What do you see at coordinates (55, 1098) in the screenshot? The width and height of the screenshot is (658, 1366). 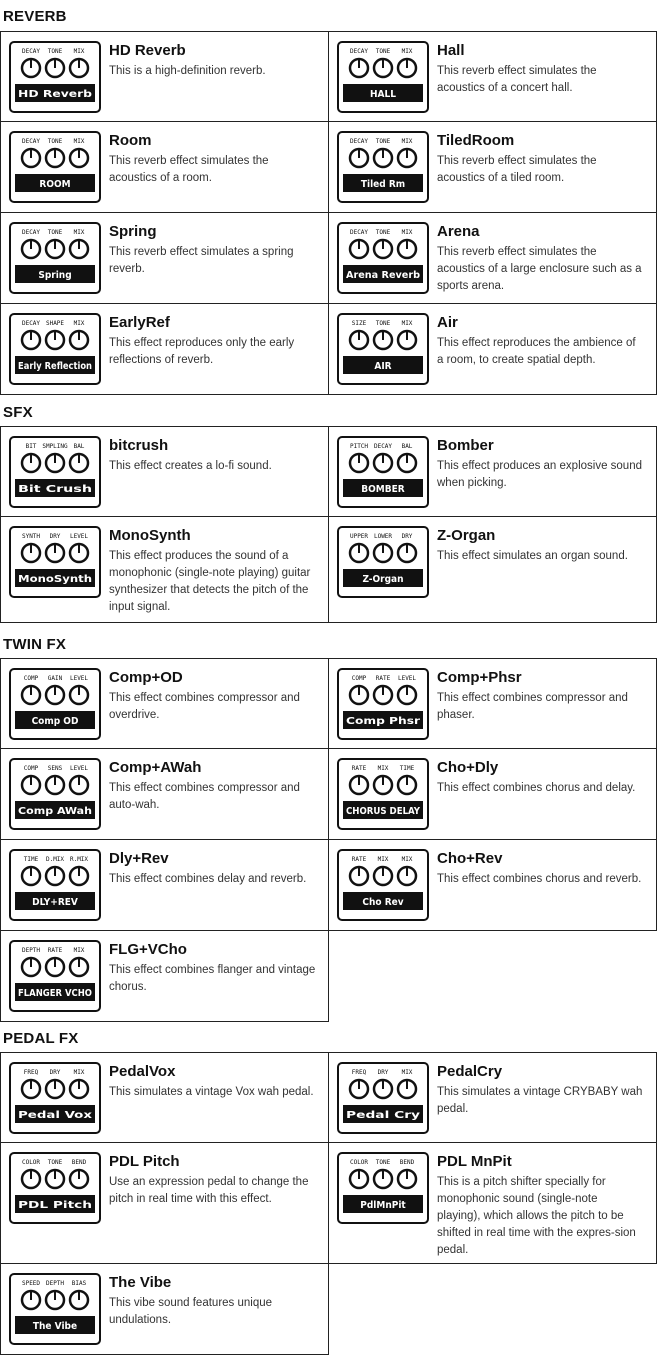 I see `pedalvox-pedal-icon: FREQ DRY MIX Pedal Vox` at bounding box center [55, 1098].